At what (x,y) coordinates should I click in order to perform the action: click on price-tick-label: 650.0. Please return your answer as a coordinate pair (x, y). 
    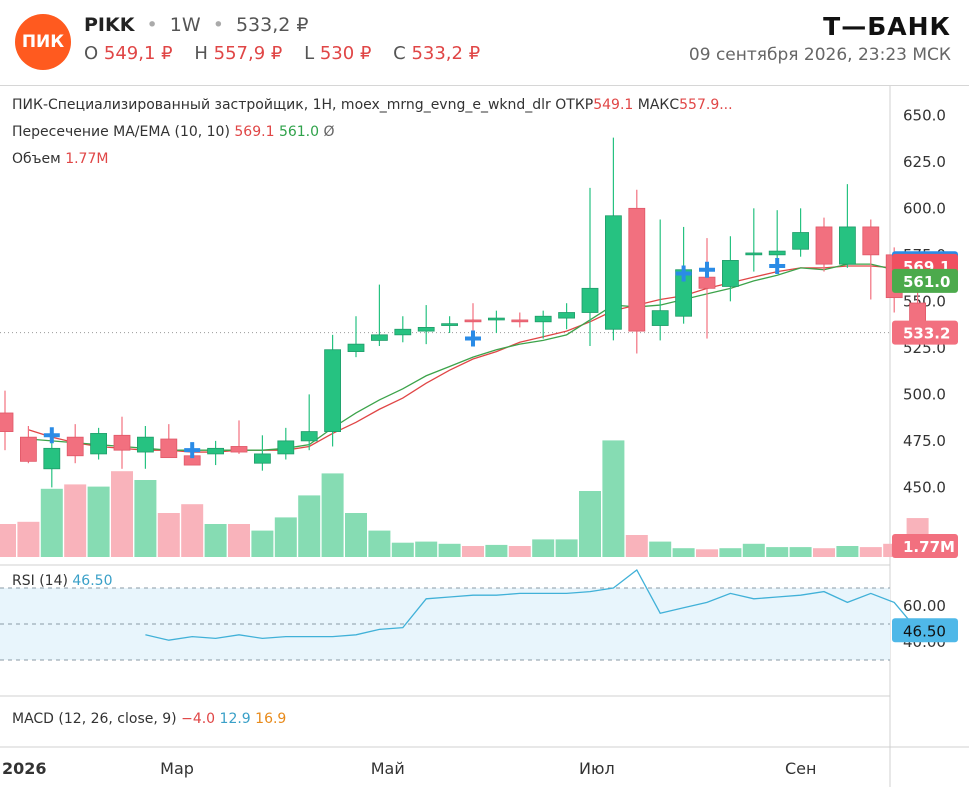
    Looking at the image, I should click on (924, 115).